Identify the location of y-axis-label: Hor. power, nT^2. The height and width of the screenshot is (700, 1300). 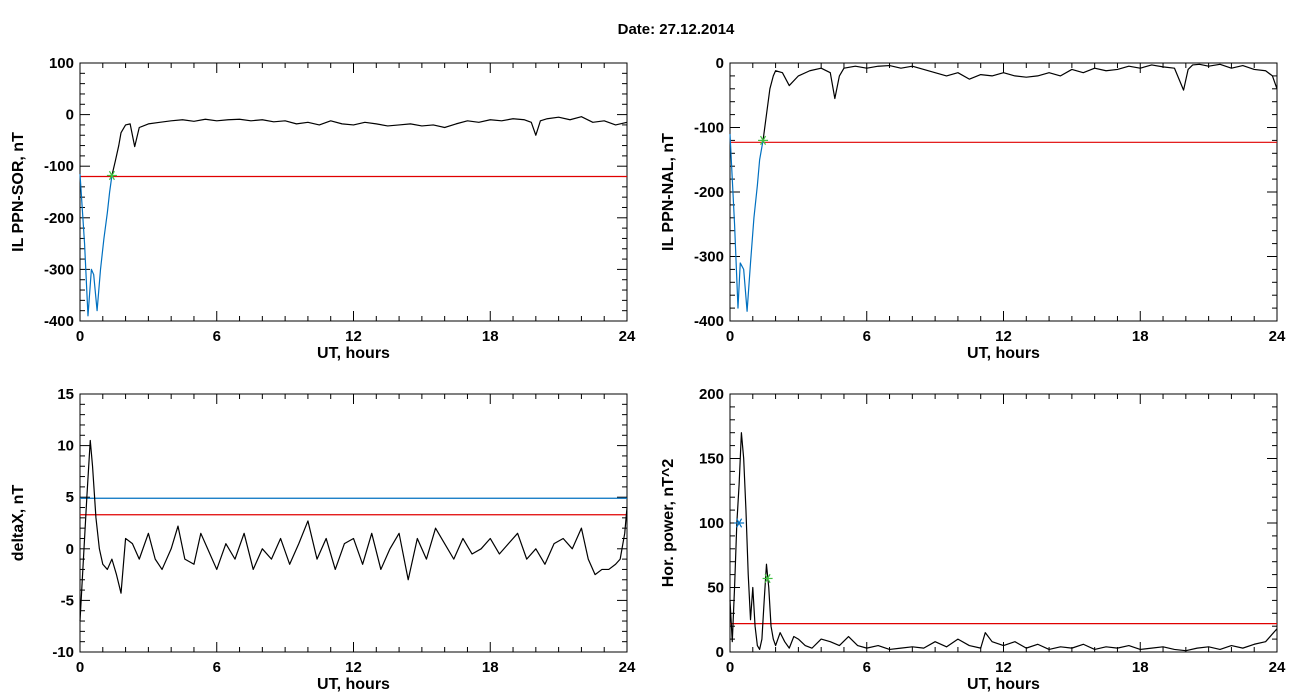
(668, 523).